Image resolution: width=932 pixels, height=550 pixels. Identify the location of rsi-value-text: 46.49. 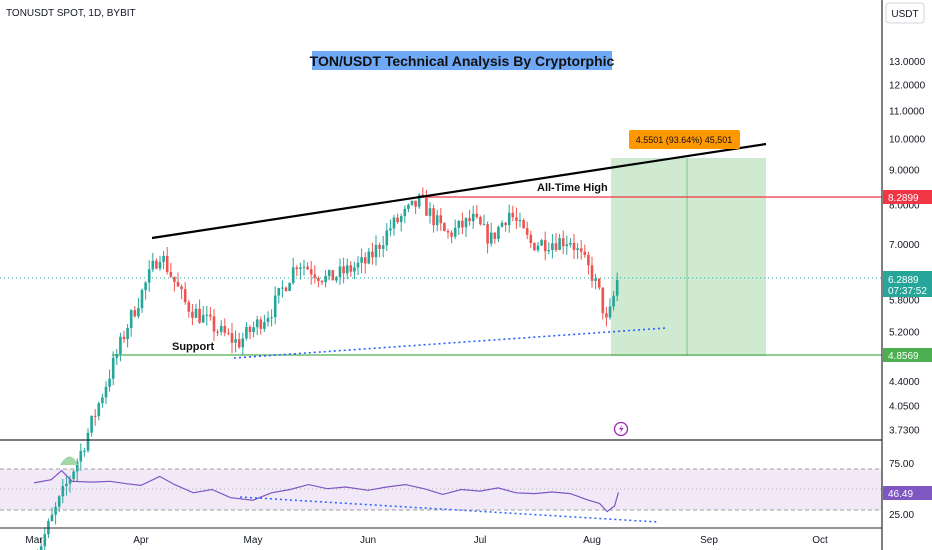
(900, 494).